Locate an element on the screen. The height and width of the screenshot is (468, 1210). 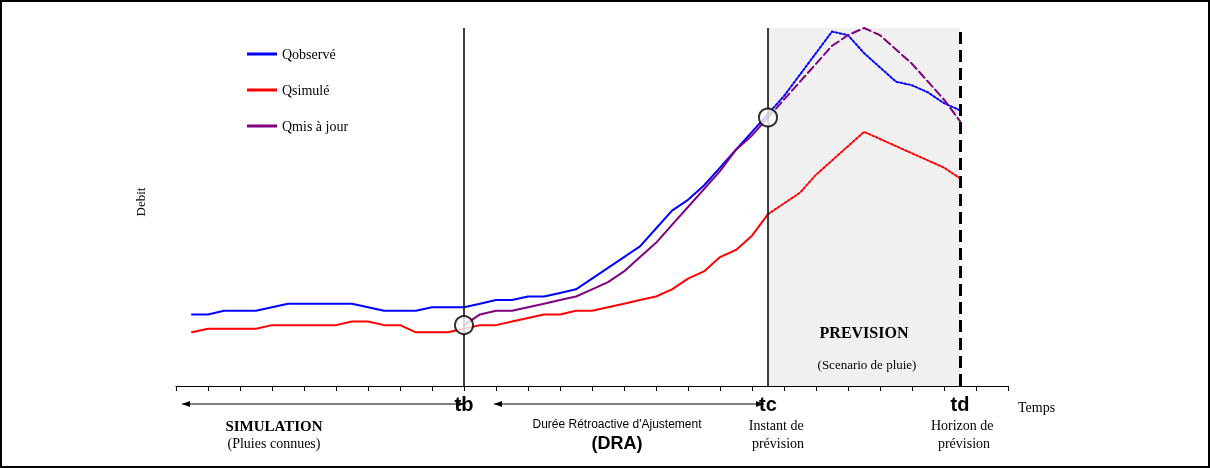
text: SIMULATION is located at coordinates (274, 425).